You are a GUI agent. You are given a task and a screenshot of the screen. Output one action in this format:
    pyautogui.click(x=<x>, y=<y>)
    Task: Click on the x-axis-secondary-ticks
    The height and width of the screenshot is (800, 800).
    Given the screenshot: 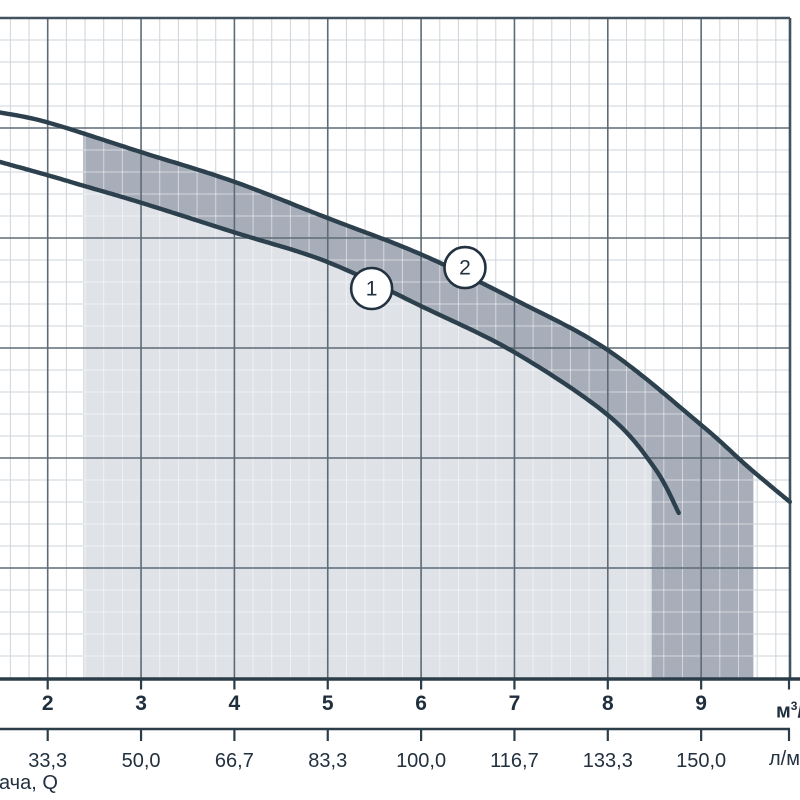 What is the action you would take?
    pyautogui.click(x=418, y=735)
    